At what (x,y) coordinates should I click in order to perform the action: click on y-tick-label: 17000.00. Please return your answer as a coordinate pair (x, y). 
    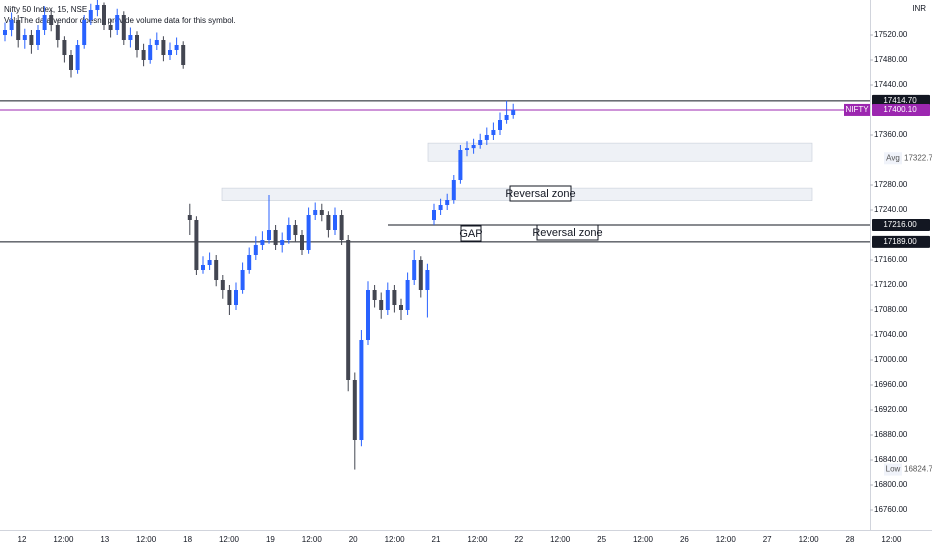
    Looking at the image, I should click on (891, 359).